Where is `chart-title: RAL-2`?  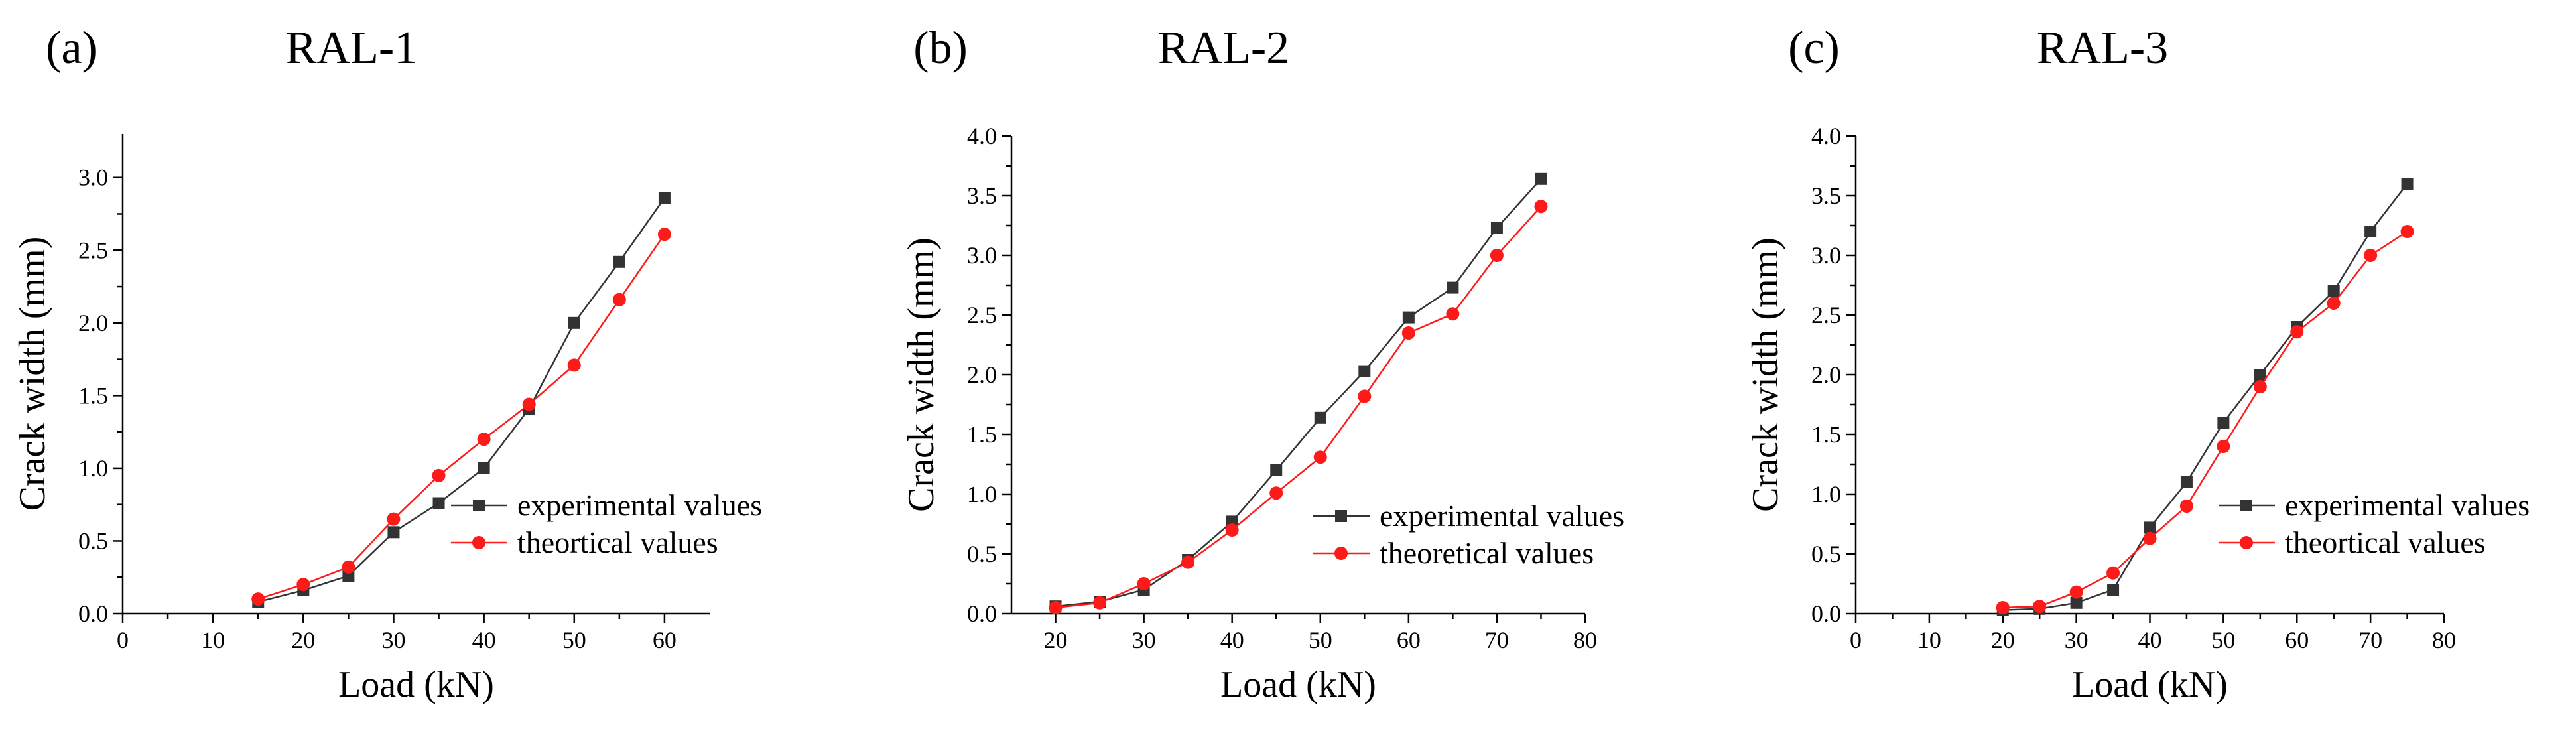 chart-title: RAL-2 is located at coordinates (1224, 48).